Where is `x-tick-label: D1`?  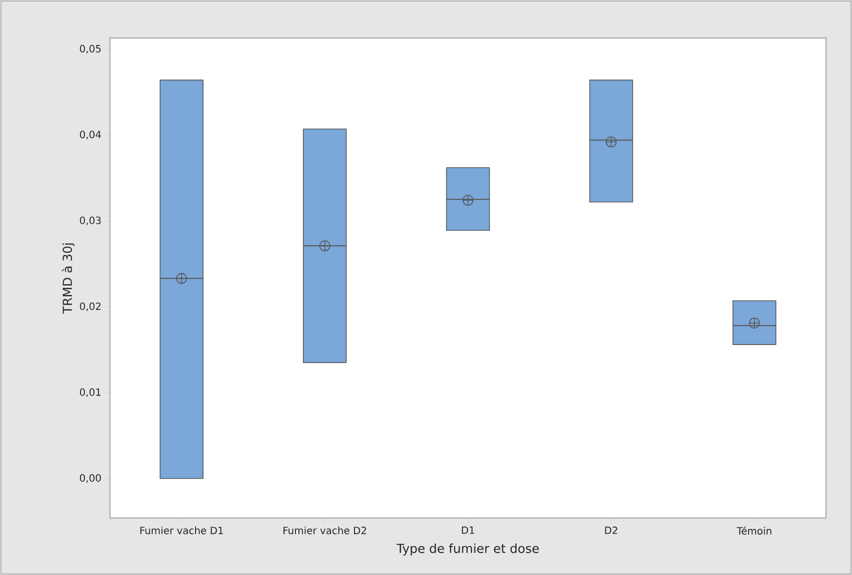
x-tick-label: D1 is located at coordinates (468, 530).